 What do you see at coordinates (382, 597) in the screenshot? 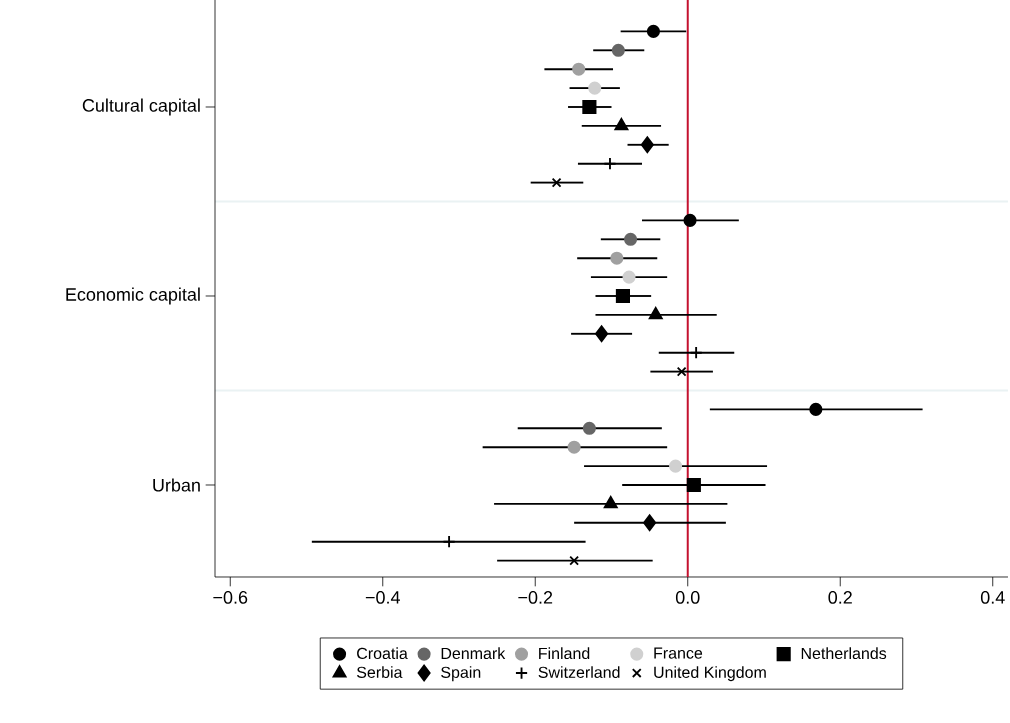
I see `x-tick-label: −0.4` at bounding box center [382, 597].